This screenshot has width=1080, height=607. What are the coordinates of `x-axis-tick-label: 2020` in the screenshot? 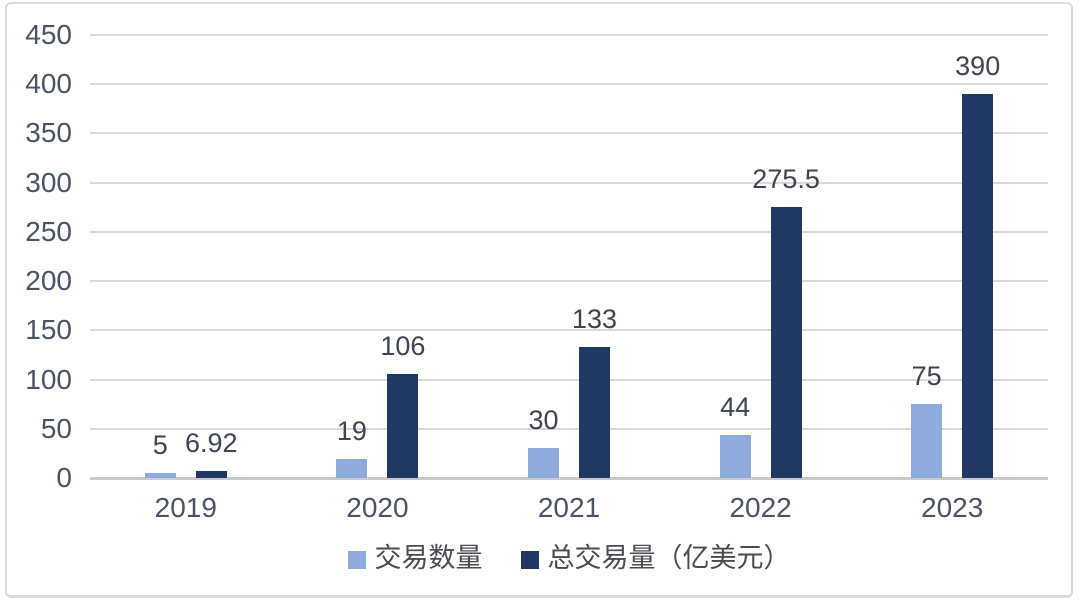 It's located at (377, 507).